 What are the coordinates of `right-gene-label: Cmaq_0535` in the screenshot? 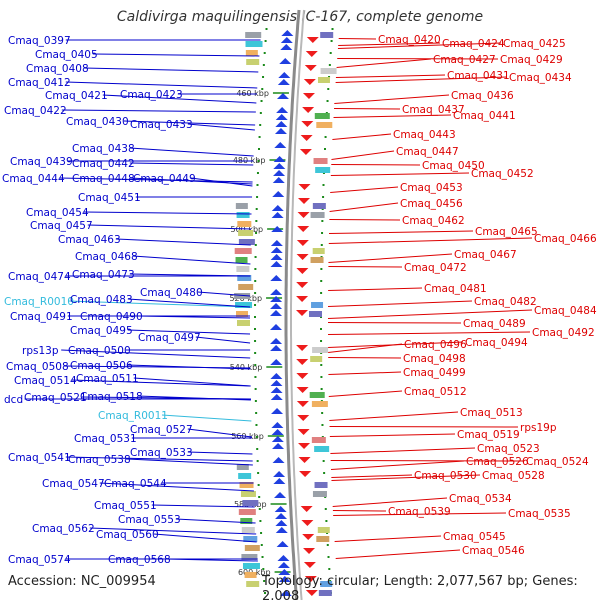 It's located at (539, 514).